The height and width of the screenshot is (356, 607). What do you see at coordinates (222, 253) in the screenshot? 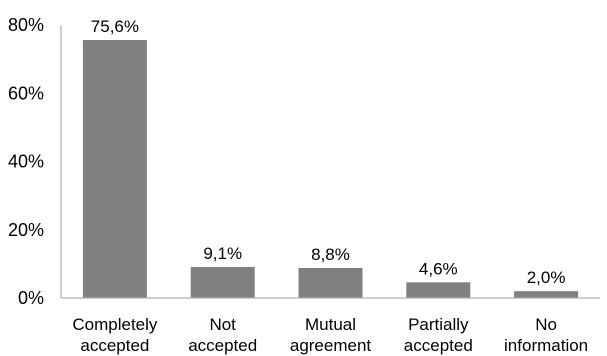
I see `data-label: 9,1%` at bounding box center [222, 253].